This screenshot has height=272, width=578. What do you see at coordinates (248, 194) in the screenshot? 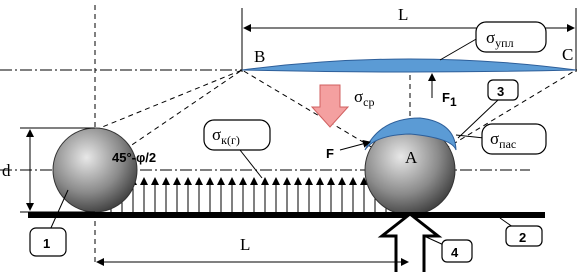
I see `stress-arrows` at bounding box center [248, 194].